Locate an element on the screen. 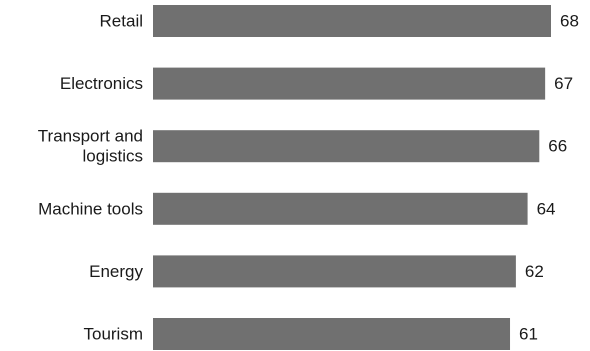 Image resolution: width=590 pixels, height=351 pixels. category-label: Retail is located at coordinates (121, 21).